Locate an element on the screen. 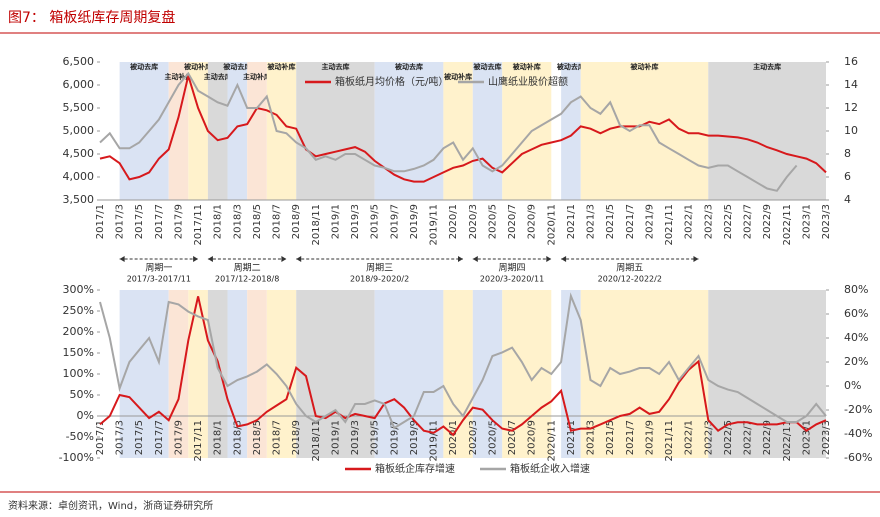 The width and height of the screenshot is (880, 517). cycle-name: 周期四 is located at coordinates (512, 268).